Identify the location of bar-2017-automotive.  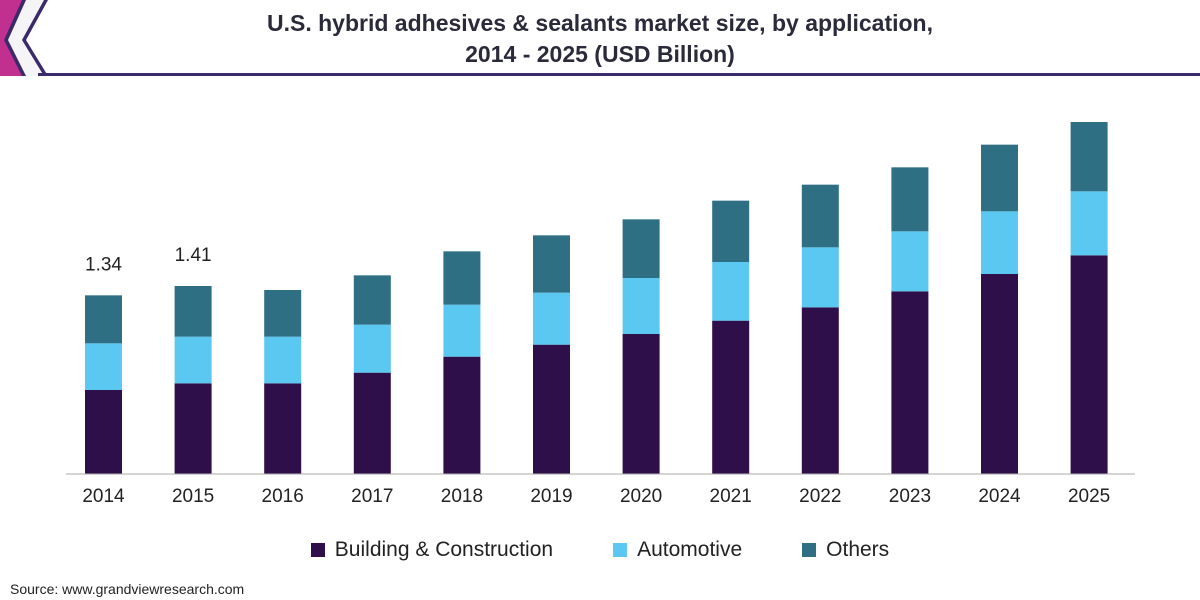
(372, 348).